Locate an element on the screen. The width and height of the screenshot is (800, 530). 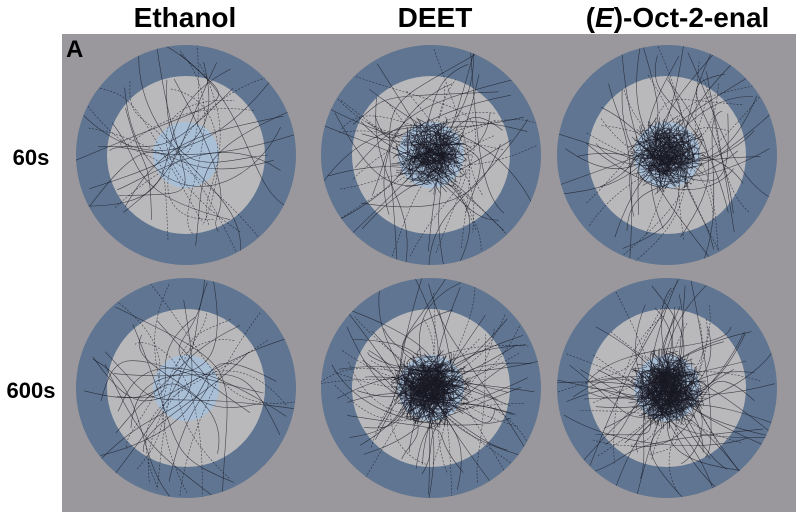
column-title-octenal-italic: E is located at coordinates (604, 17).